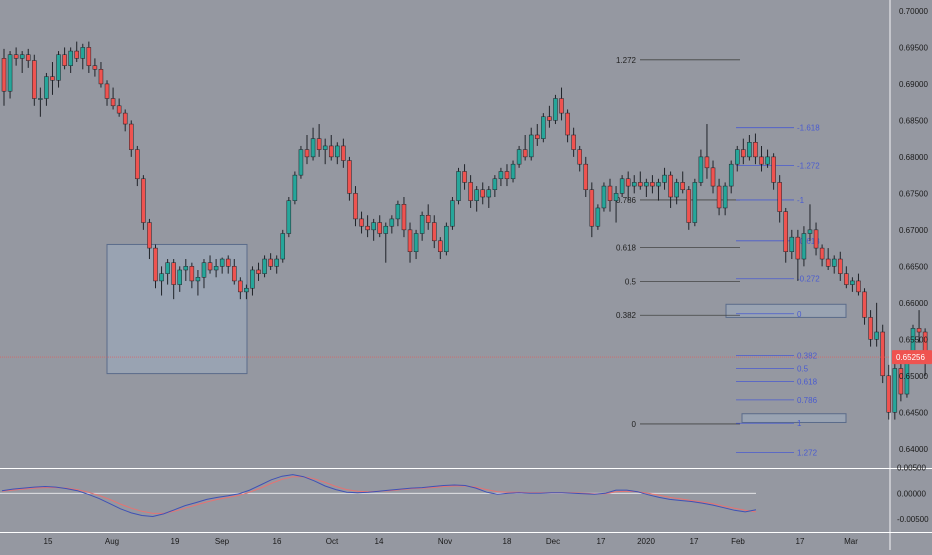 This screenshot has width=932, height=555. I want to click on time-tick-label: 19, so click(175, 541).